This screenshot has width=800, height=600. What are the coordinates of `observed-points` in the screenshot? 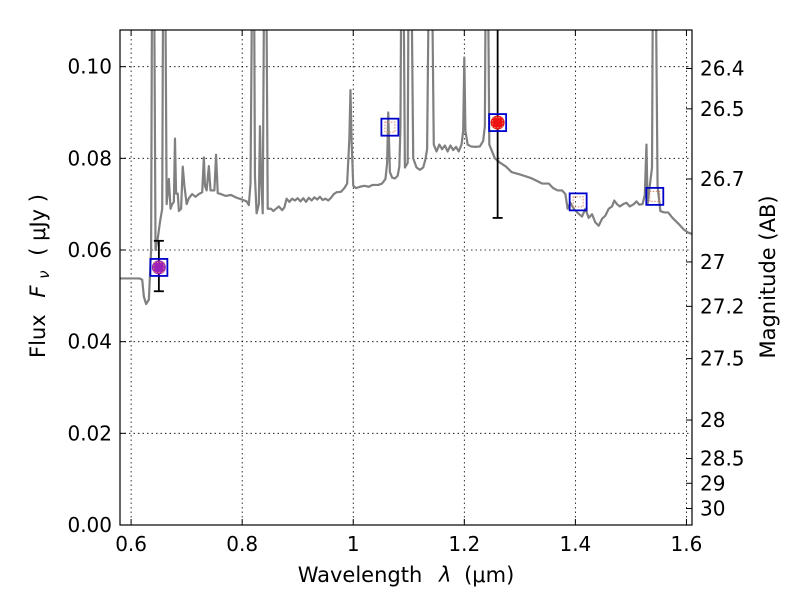 It's located at (328, 195).